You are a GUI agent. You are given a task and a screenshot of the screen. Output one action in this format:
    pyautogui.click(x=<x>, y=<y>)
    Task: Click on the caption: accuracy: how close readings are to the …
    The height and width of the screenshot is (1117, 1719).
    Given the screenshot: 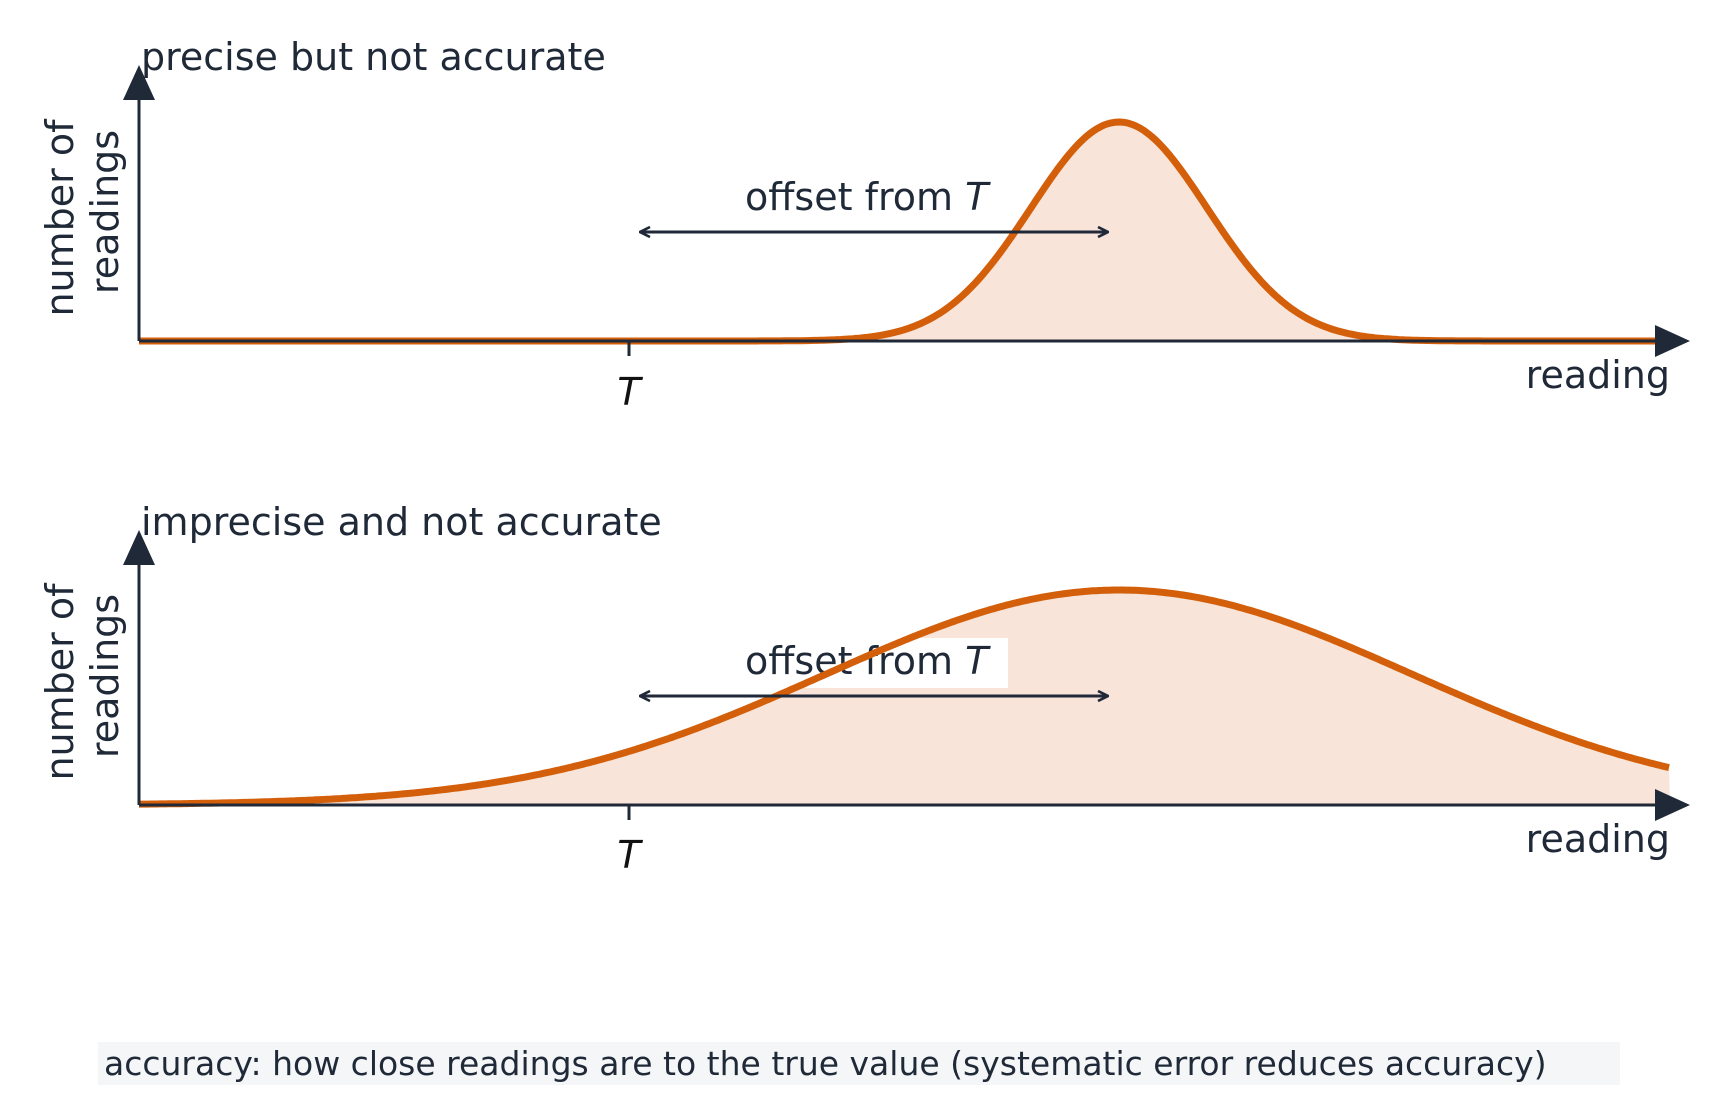 What is the action you would take?
    pyautogui.click(x=825, y=1063)
    